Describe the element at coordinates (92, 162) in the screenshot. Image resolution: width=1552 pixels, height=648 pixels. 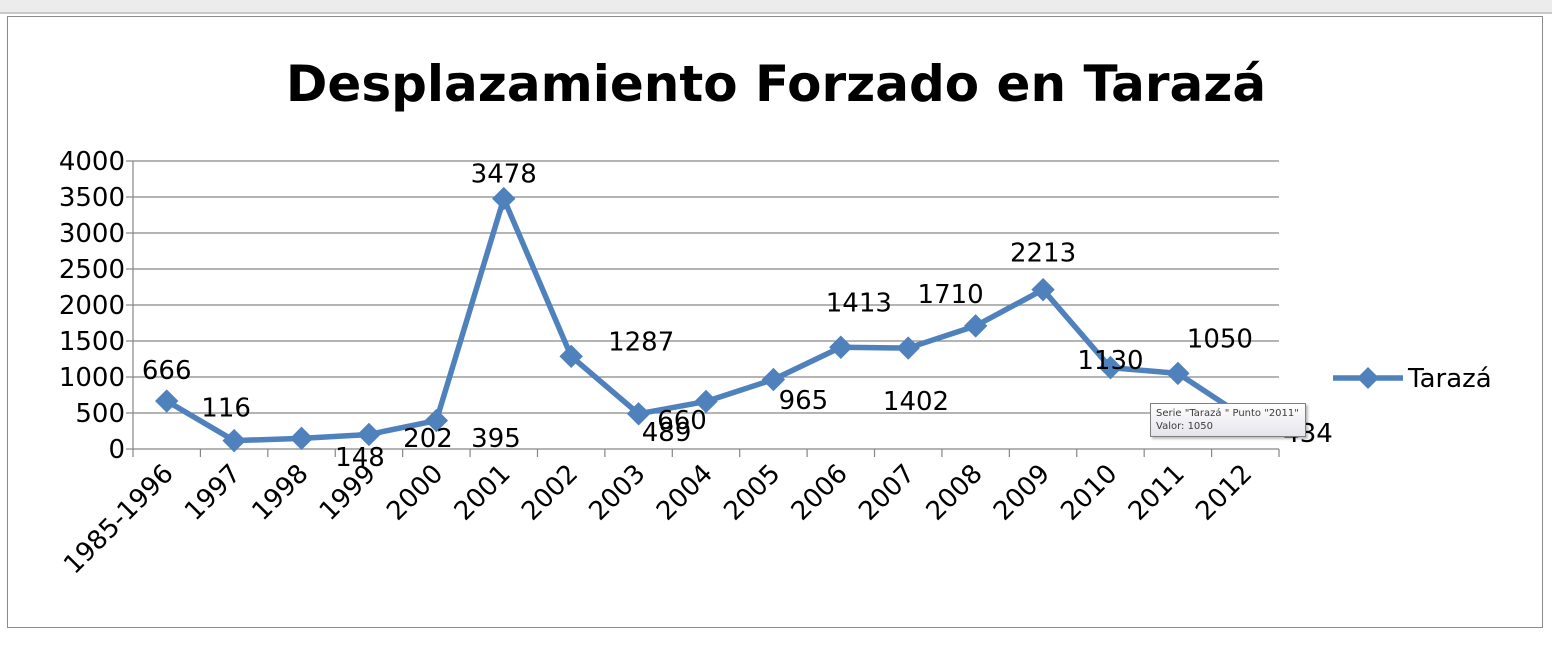
I see `y-tick-label: 4000` at that location.